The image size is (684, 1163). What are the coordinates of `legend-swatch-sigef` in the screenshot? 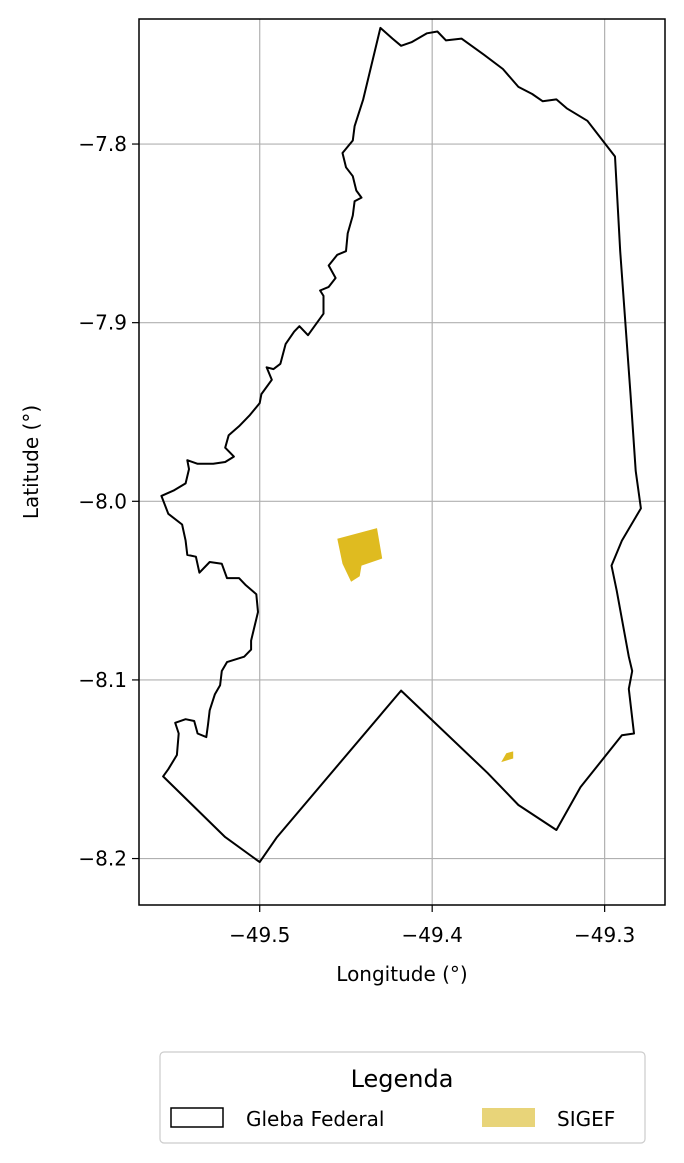 It's located at (508, 1117).